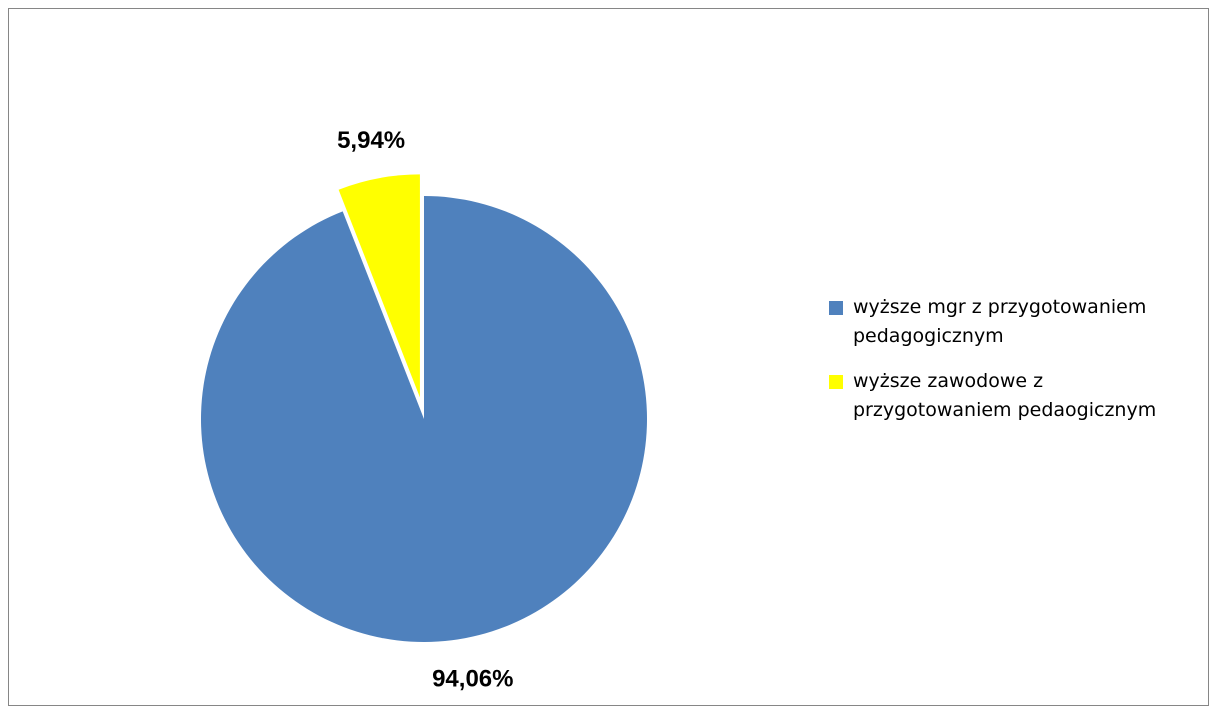  I want to click on data-labels: 94,06% 5,94%, so click(425, 409).